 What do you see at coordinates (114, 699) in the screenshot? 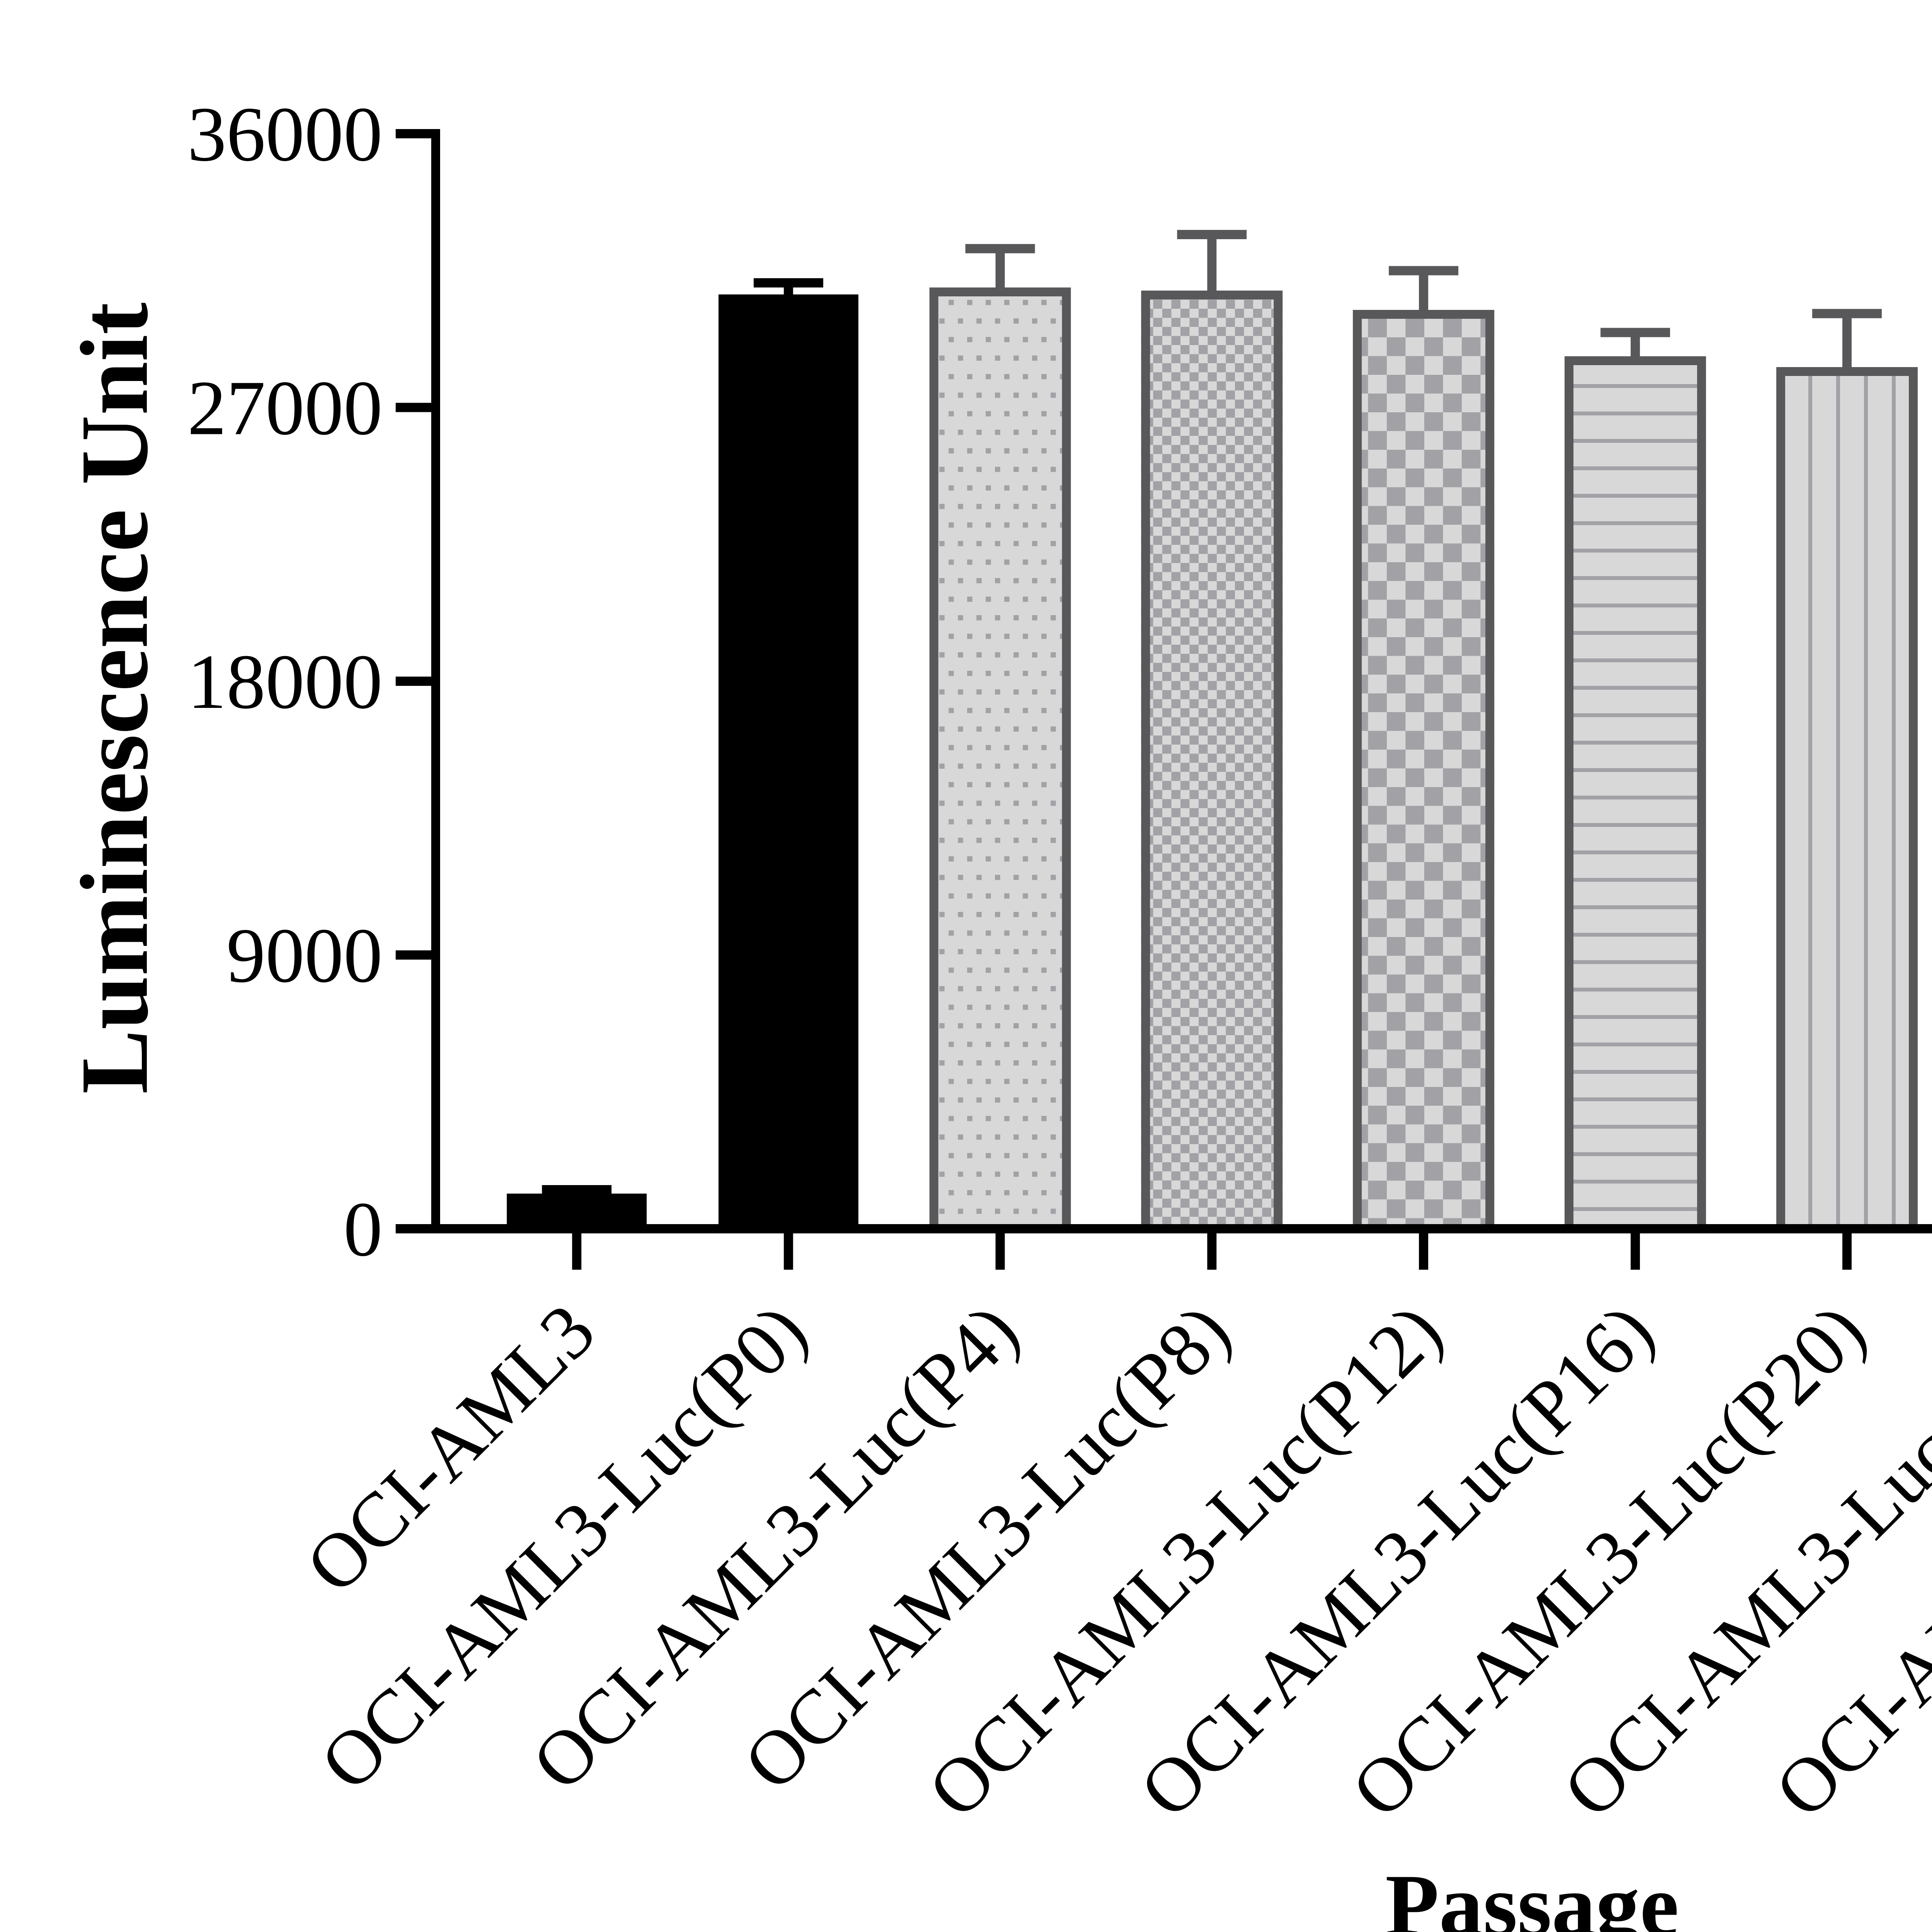
I see `svg-text: Luminescence Unit` at bounding box center [114, 699].